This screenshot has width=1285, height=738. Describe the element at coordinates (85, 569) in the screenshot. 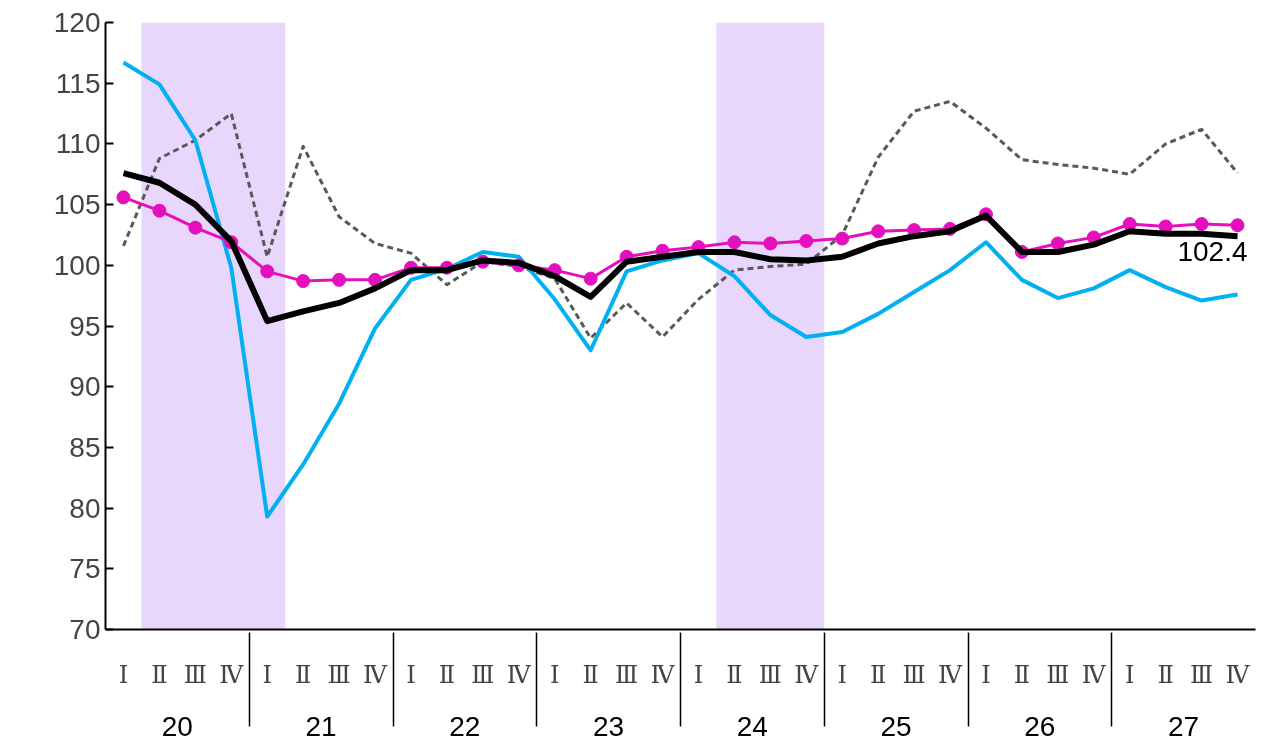

I see `y-tick-label: 75` at that location.